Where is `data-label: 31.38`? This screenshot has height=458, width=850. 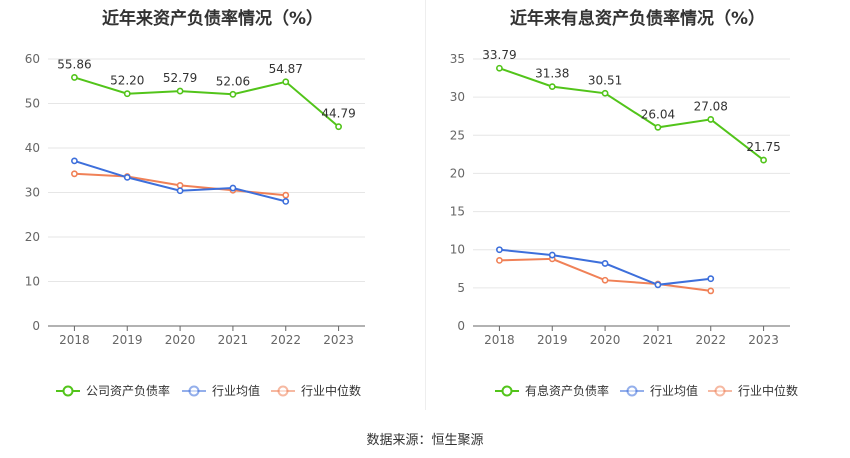 data-label: 31.38 is located at coordinates (552, 74).